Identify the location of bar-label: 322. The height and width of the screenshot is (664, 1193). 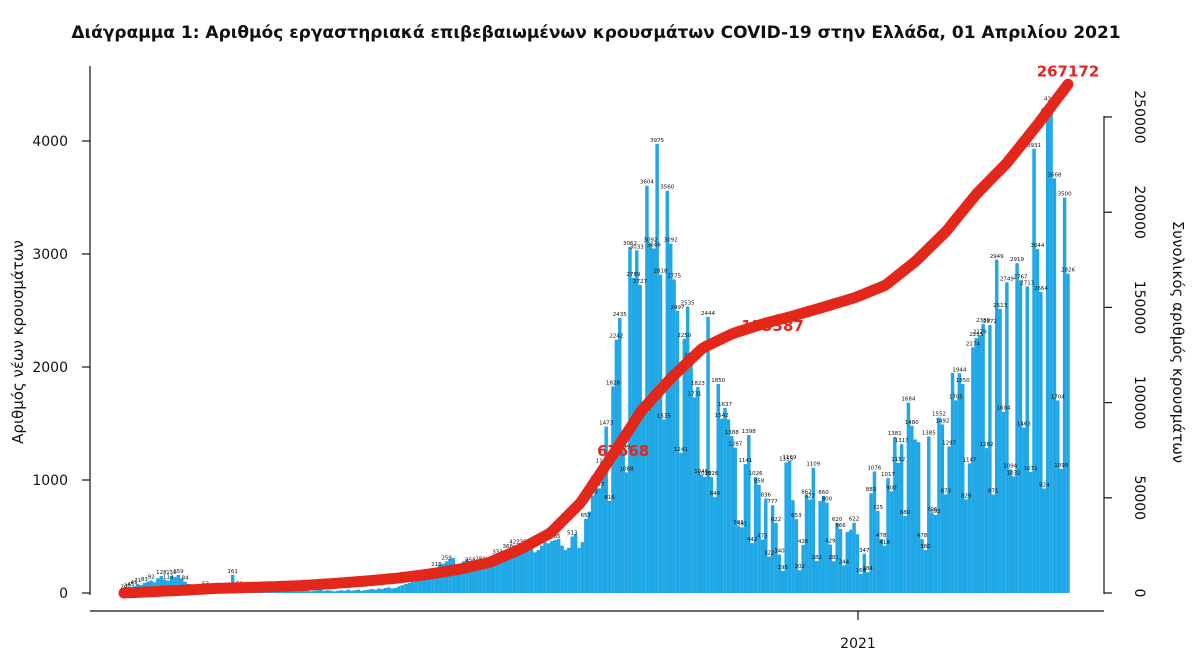
(769, 554).